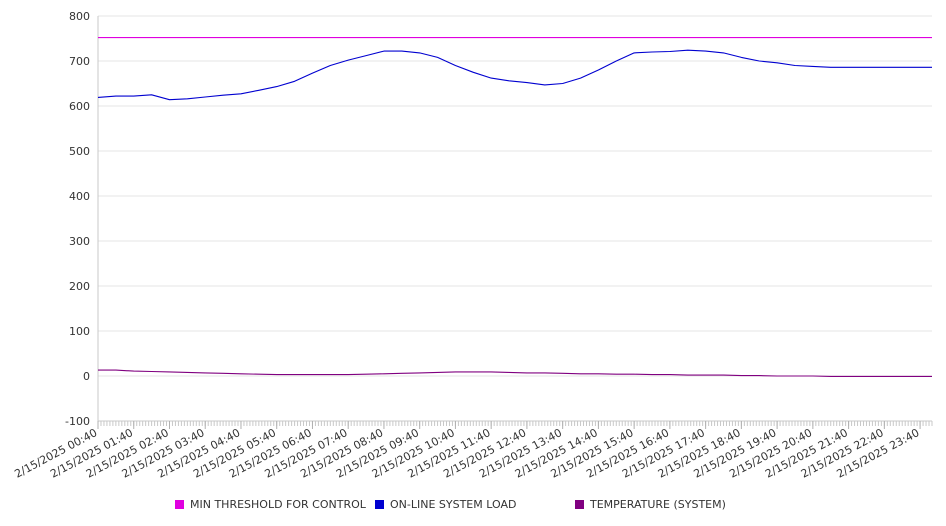 The image size is (946, 526). What do you see at coordinates (579, 504) in the screenshot?
I see `legend-swatch-temperature` at bounding box center [579, 504].